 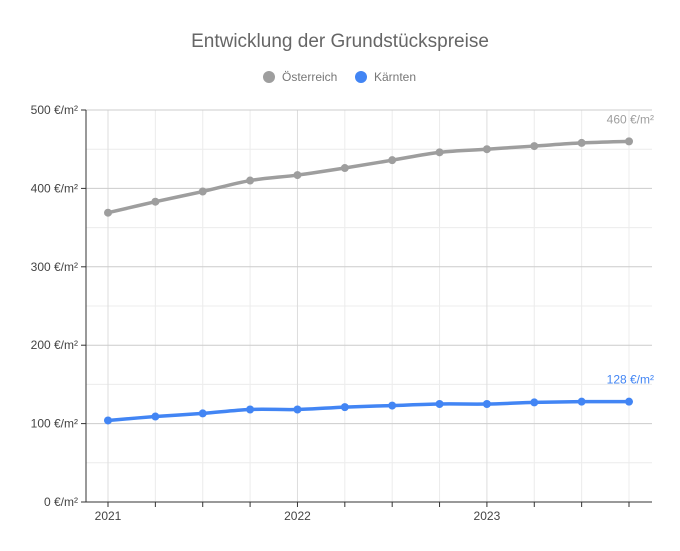 I want to click on legend-label: Österreich, so click(x=309, y=77).